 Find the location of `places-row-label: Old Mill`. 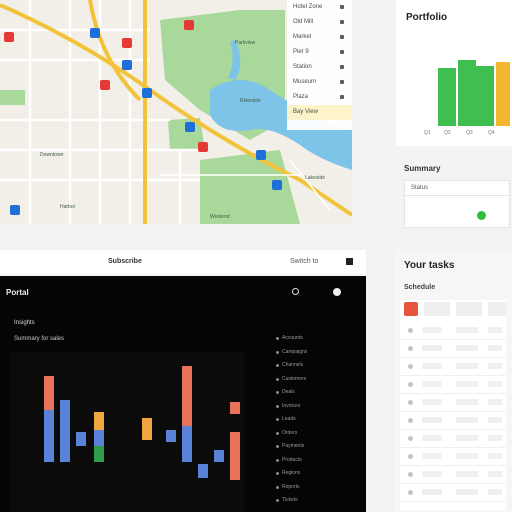

places-row-label: Old Mill is located at coordinates (303, 22).